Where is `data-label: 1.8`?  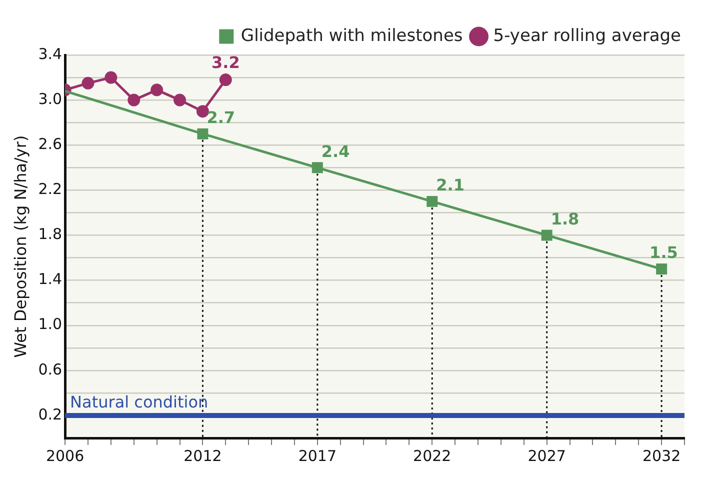 data-label: 1.8 is located at coordinates (565, 218).